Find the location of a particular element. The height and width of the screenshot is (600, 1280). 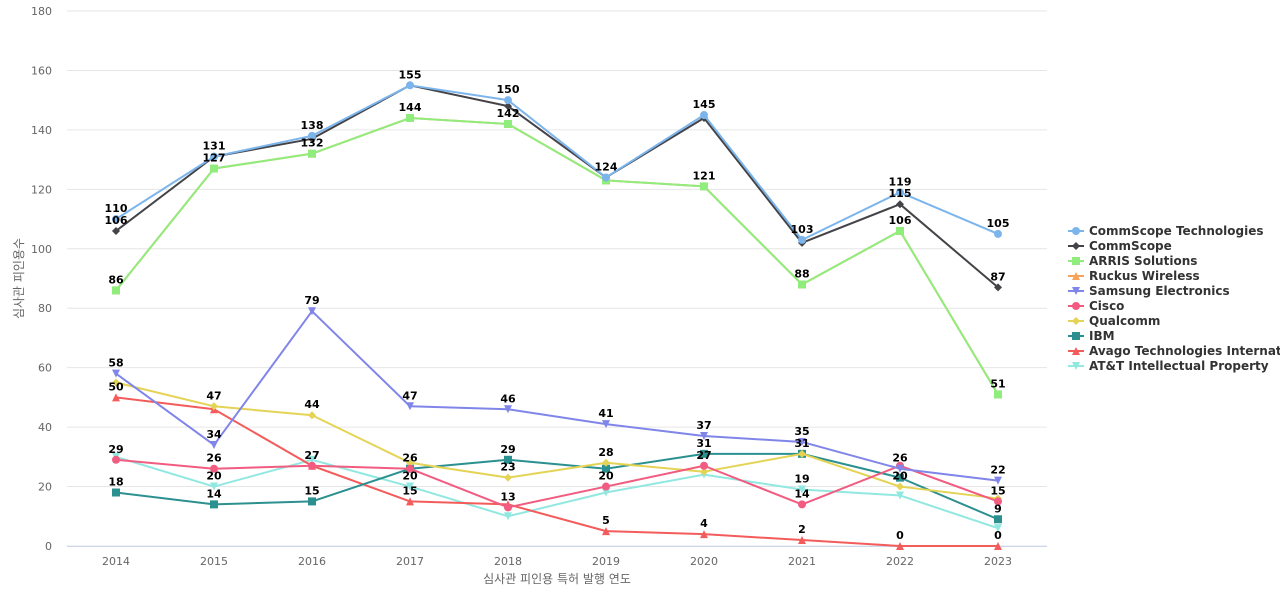

x-tick-label: 2016 is located at coordinates (312, 561).